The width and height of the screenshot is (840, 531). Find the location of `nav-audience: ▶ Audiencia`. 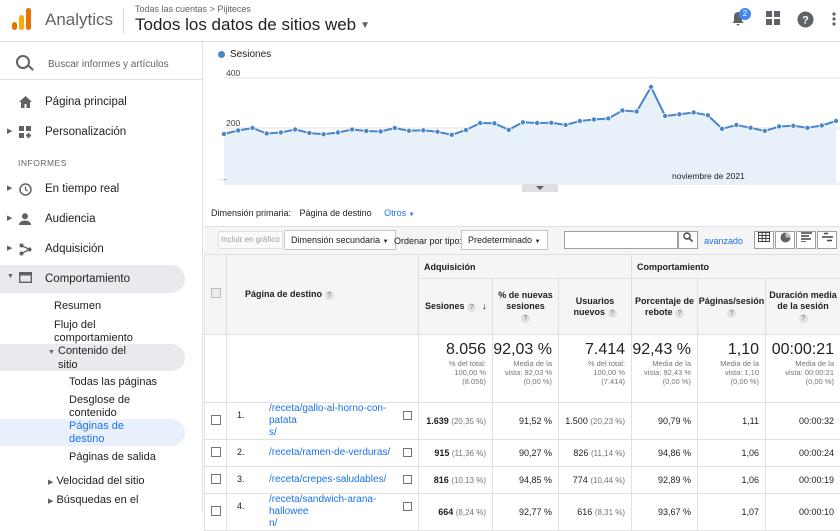

nav-audience: ▶ Audiencia is located at coordinates (101, 220).